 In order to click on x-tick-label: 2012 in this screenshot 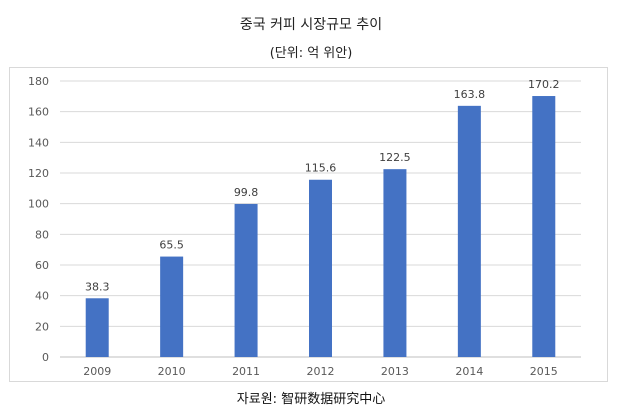, I will do `click(321, 371)`.